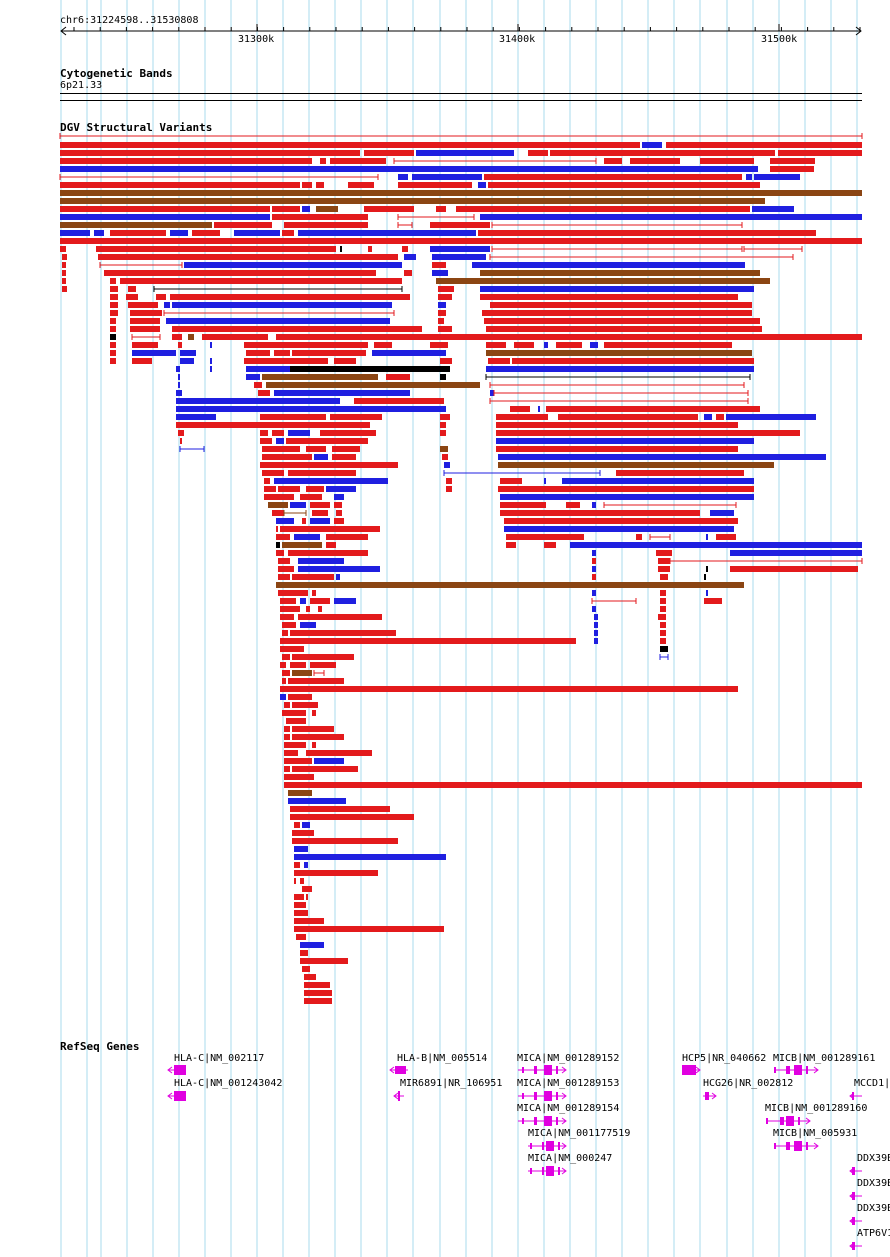 Image resolution: width=890 pixels, height=1257 pixels. Describe the element at coordinates (873, 1233) in the screenshot. I see `gene-label-atp6v1: ATP6V1` at that location.